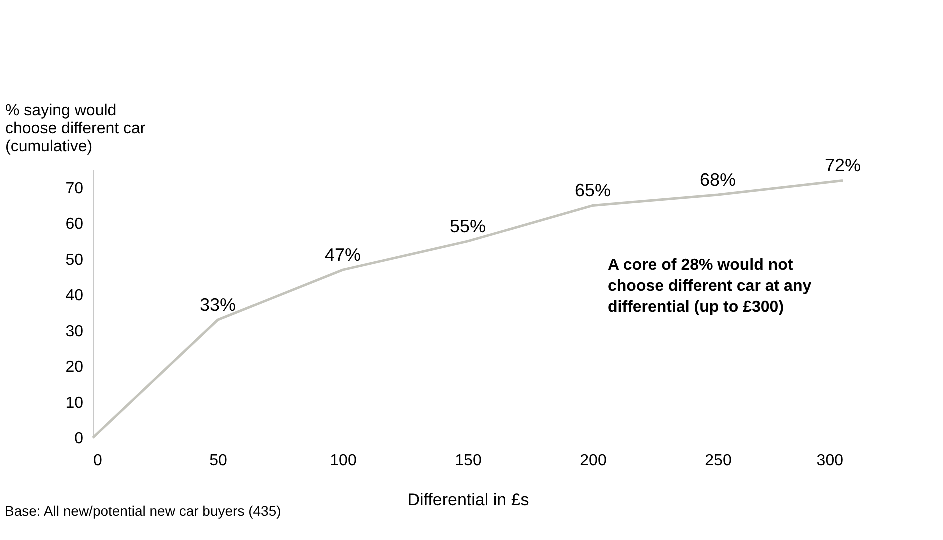  Describe the element at coordinates (218, 305) in the screenshot. I see `data-label: 33%` at that location.